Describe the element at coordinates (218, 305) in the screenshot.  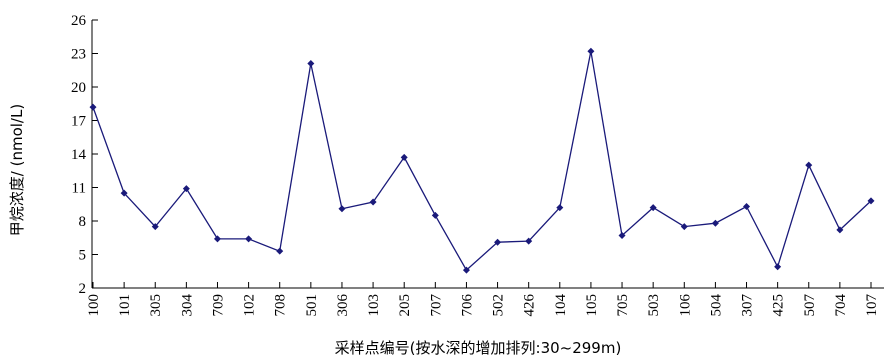
I see `x-tick-label: 709` at that location.